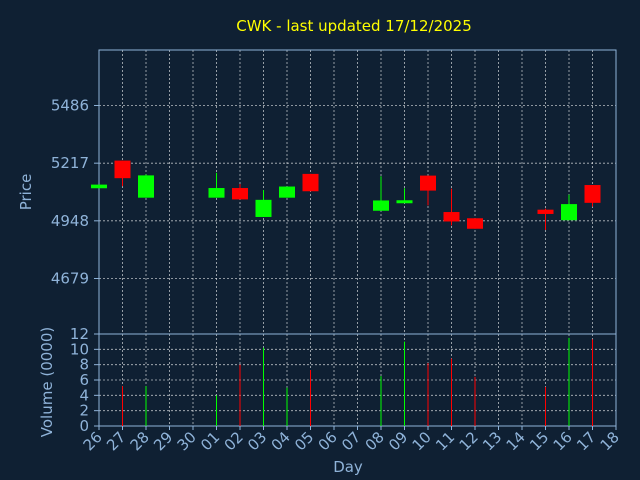 The width and height of the screenshot is (640, 480). Describe the element at coordinates (26, 192) in the screenshot. I see `y-axis-label: Price` at that location.